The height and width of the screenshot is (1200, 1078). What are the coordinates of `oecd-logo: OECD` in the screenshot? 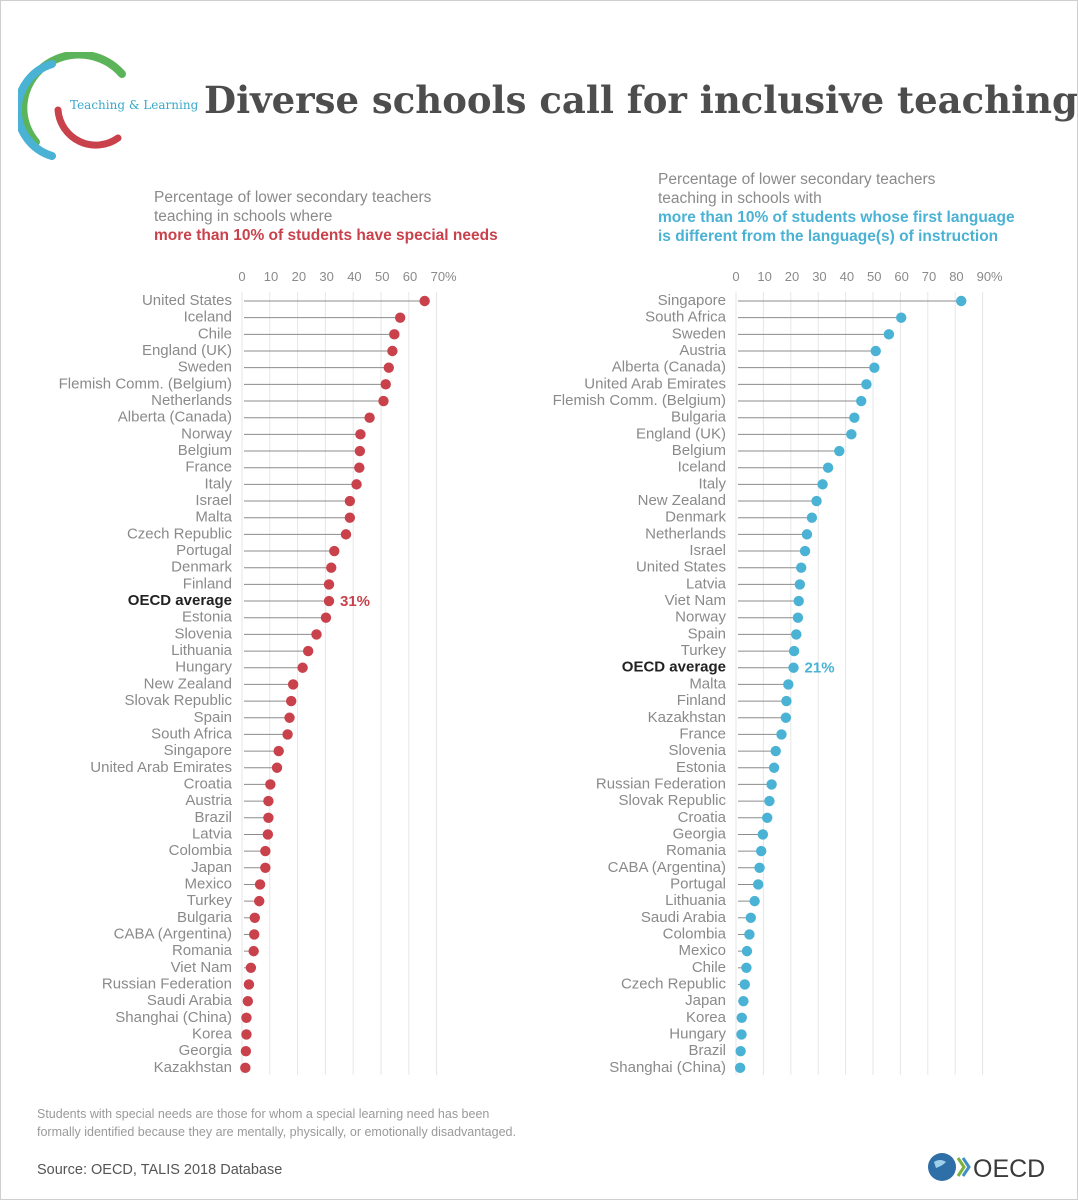 It's located at (986, 1168).